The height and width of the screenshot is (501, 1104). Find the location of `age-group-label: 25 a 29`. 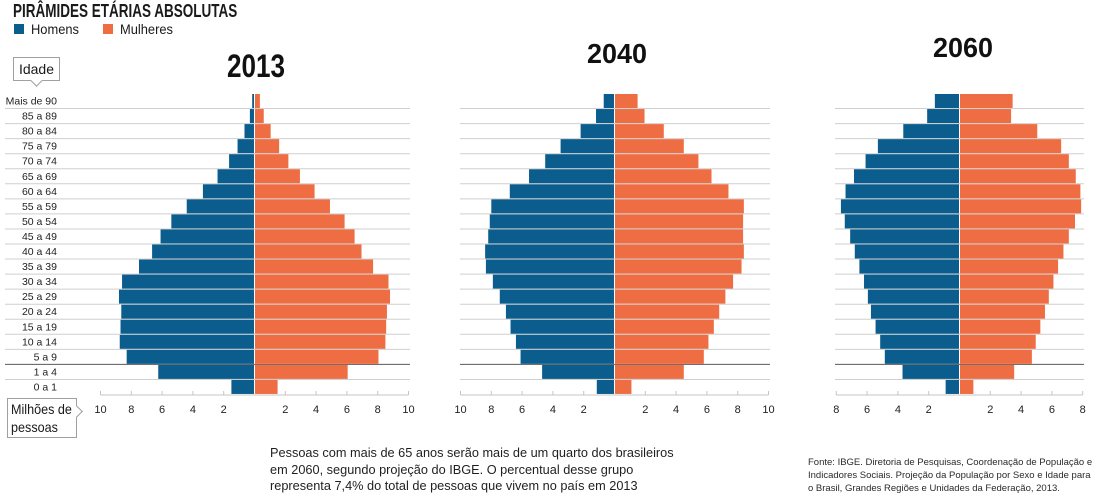

age-group-label: 25 a 29 is located at coordinates (39, 297).